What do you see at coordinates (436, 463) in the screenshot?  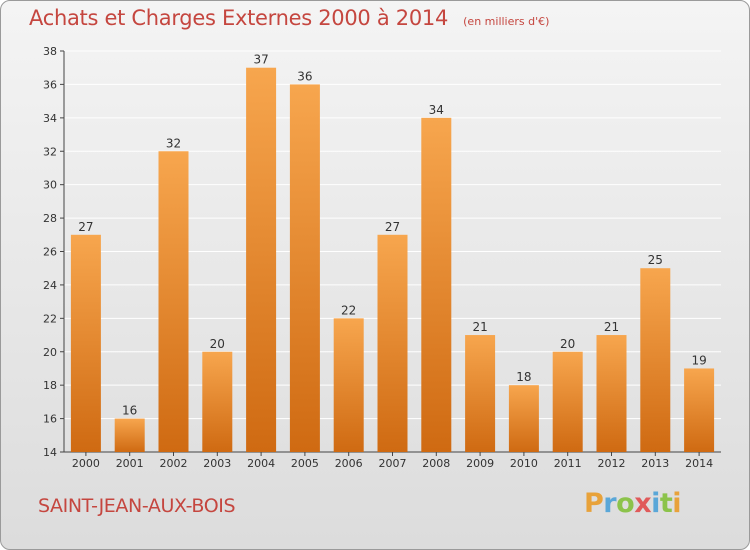 I see `x-tick-label: 2008` at bounding box center [436, 463].